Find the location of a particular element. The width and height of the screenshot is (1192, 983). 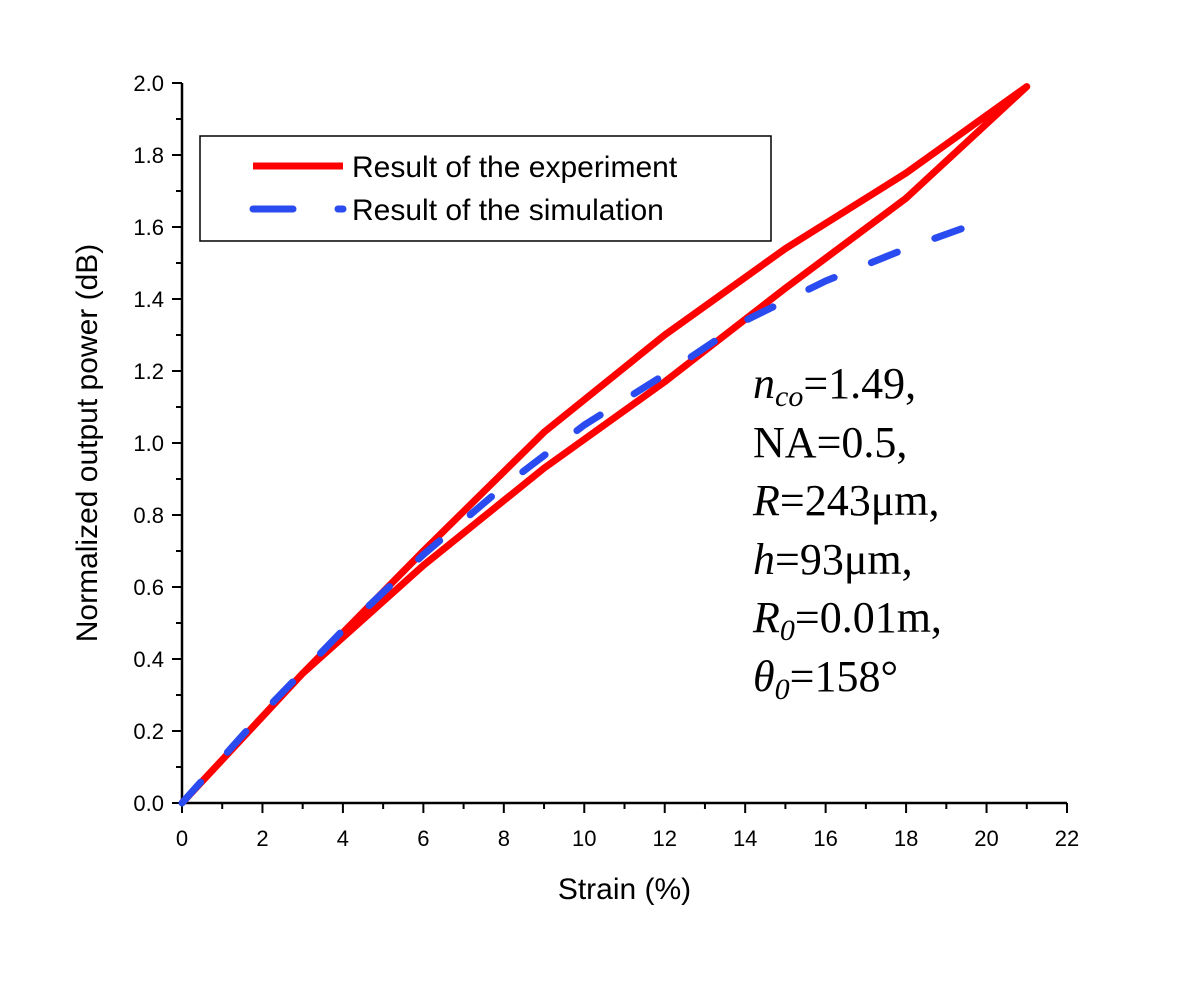

param-na: NA=0.5, is located at coordinates (830, 442).